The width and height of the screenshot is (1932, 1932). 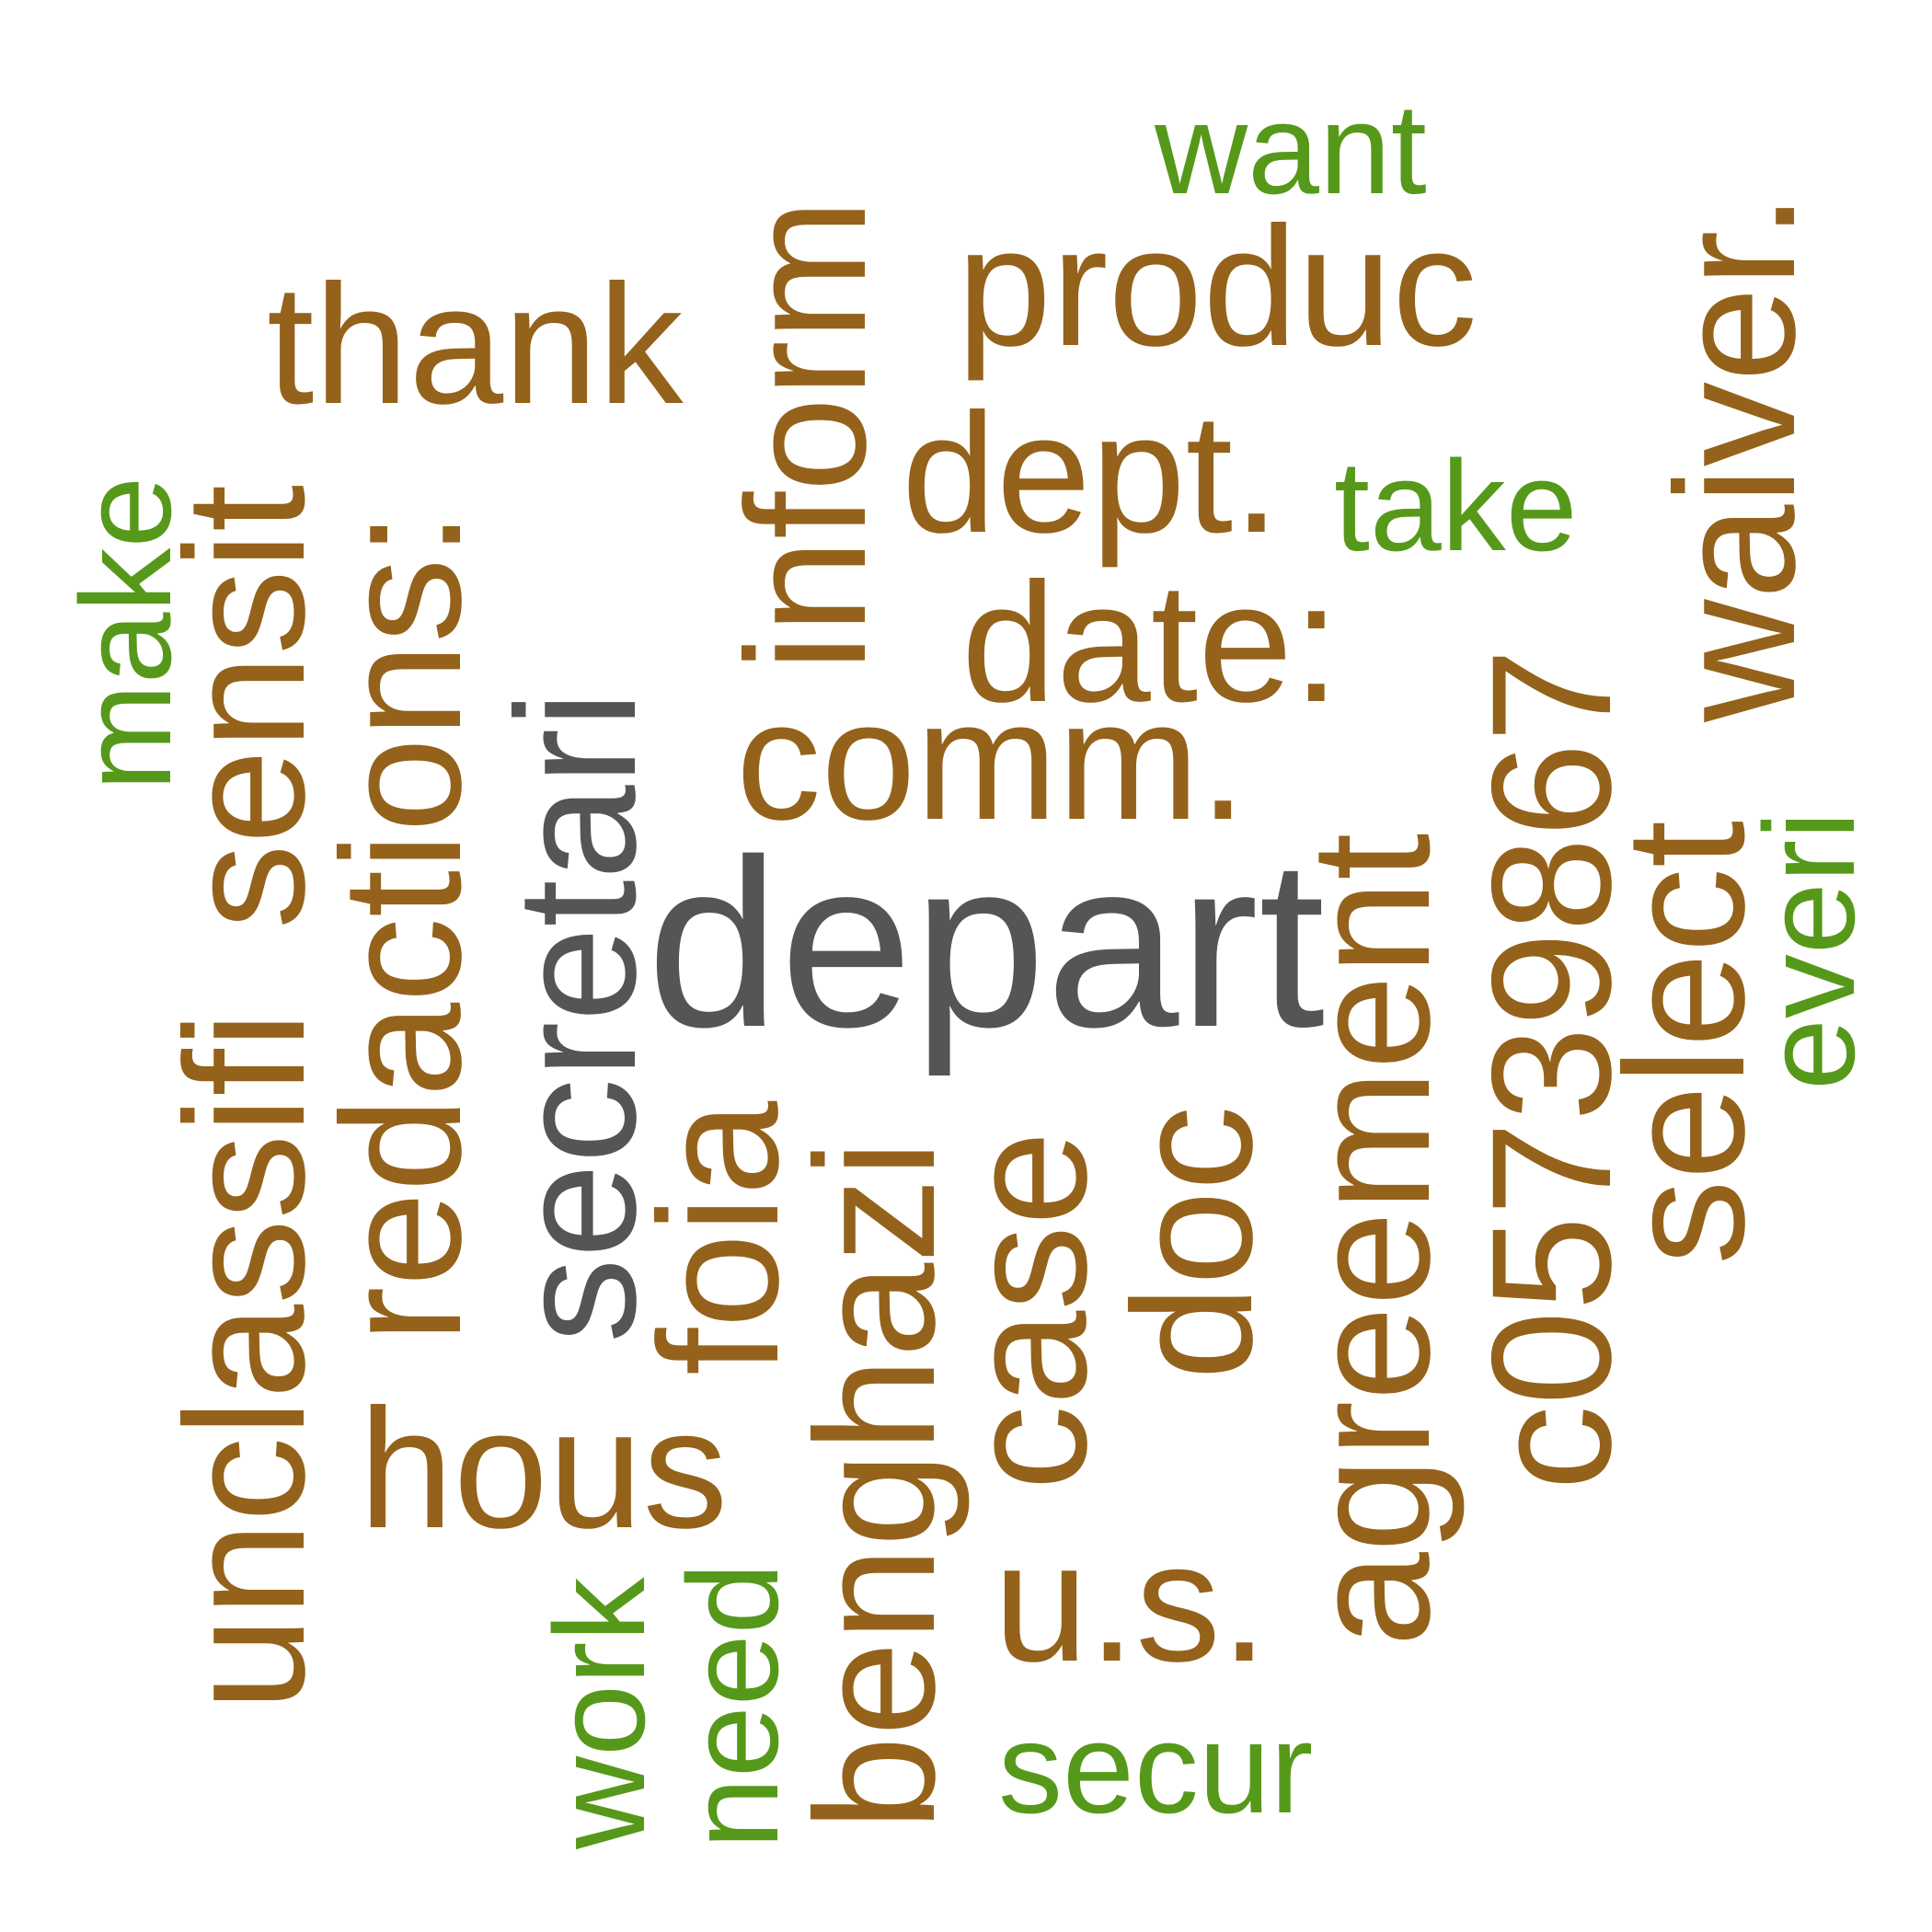 What do you see at coordinates (1155, 1768) in the screenshot?
I see `word-secur: secur` at bounding box center [1155, 1768].